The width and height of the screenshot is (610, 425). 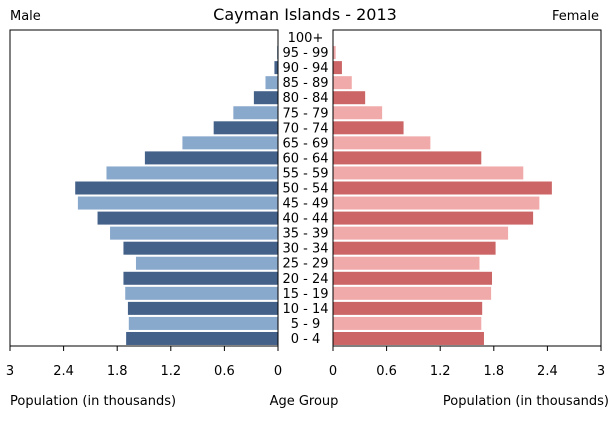 I want to click on age-group-label: 55 - 59, so click(x=305, y=173).